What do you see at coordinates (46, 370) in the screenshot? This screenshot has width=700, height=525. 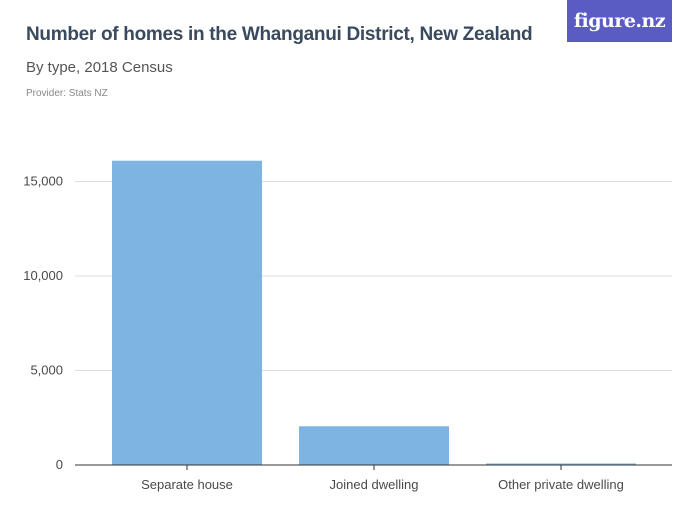 I see `y-tick-label: 5,000` at bounding box center [46, 370].